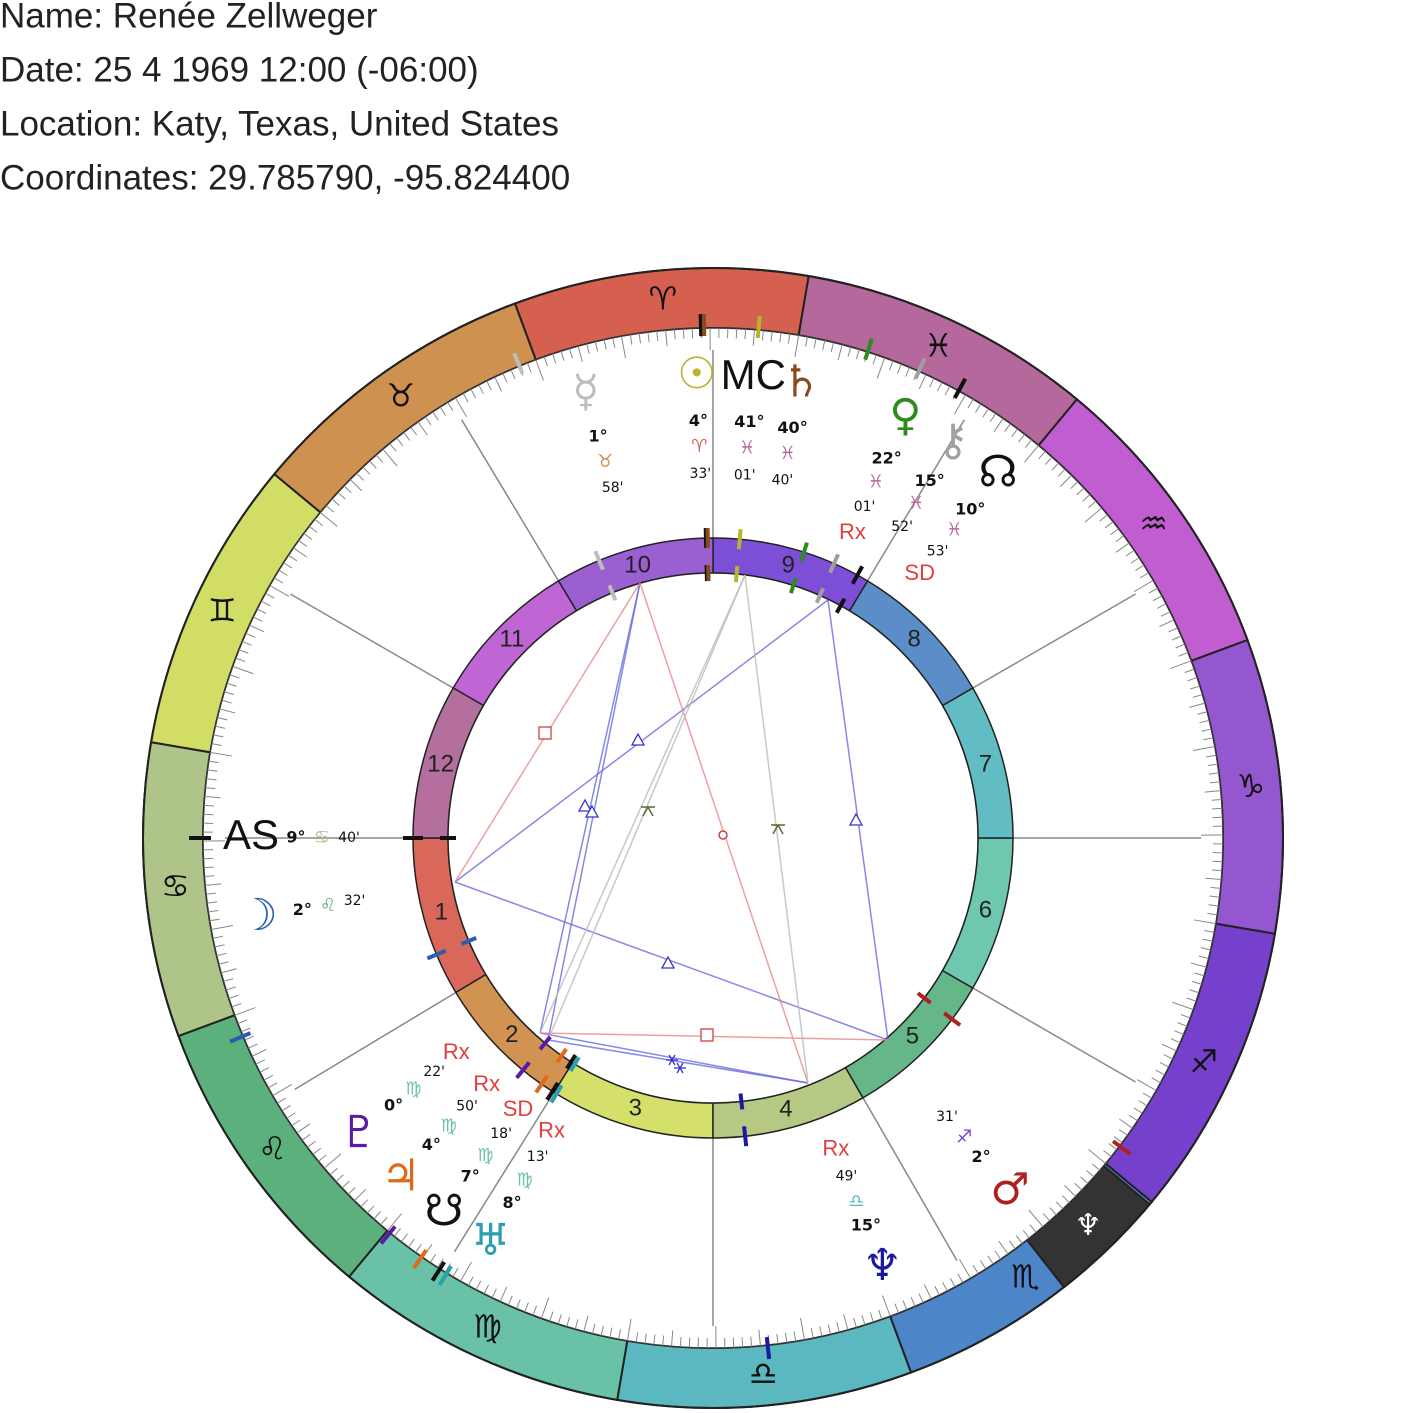  What do you see at coordinates (322, 837) in the screenshot?
I see `point-sign: ♋︎` at bounding box center [322, 837].